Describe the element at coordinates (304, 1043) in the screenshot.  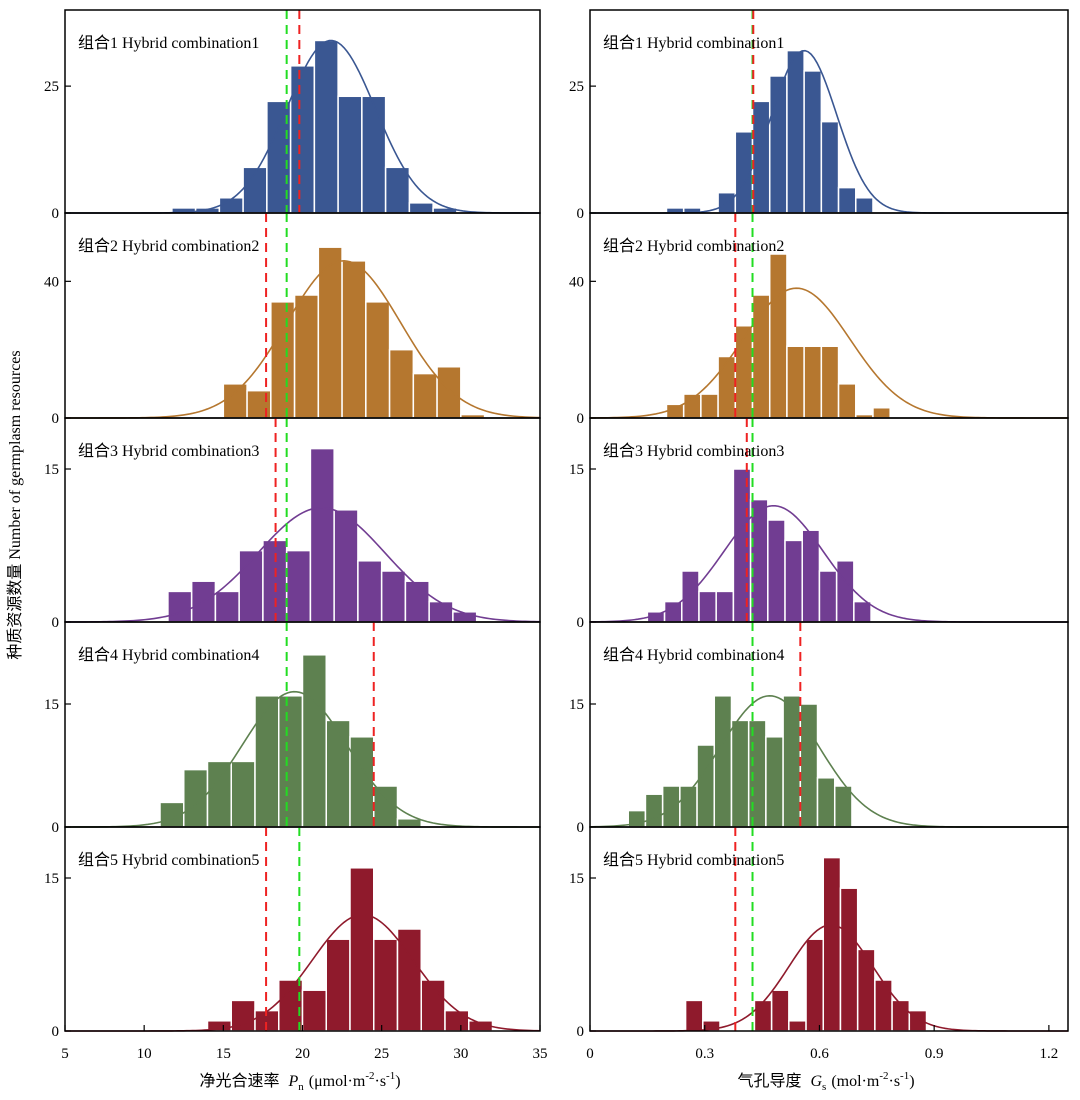
I see `x-axis-pn: 5 10 15 20 25 30 35` at that location.